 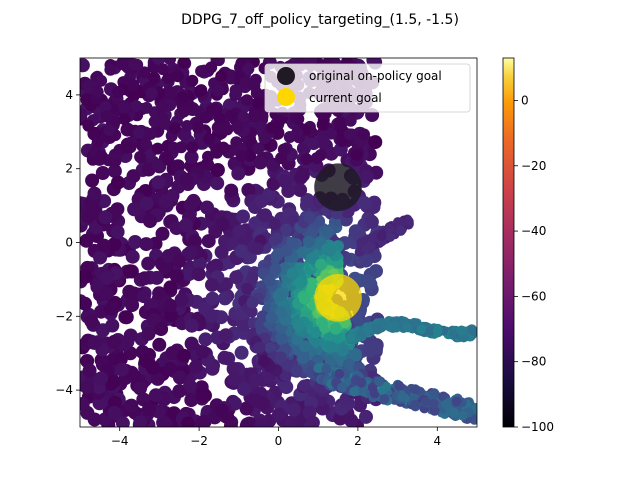 What do you see at coordinates (437, 441) in the screenshot?
I see `x-tick-label: 4` at bounding box center [437, 441].